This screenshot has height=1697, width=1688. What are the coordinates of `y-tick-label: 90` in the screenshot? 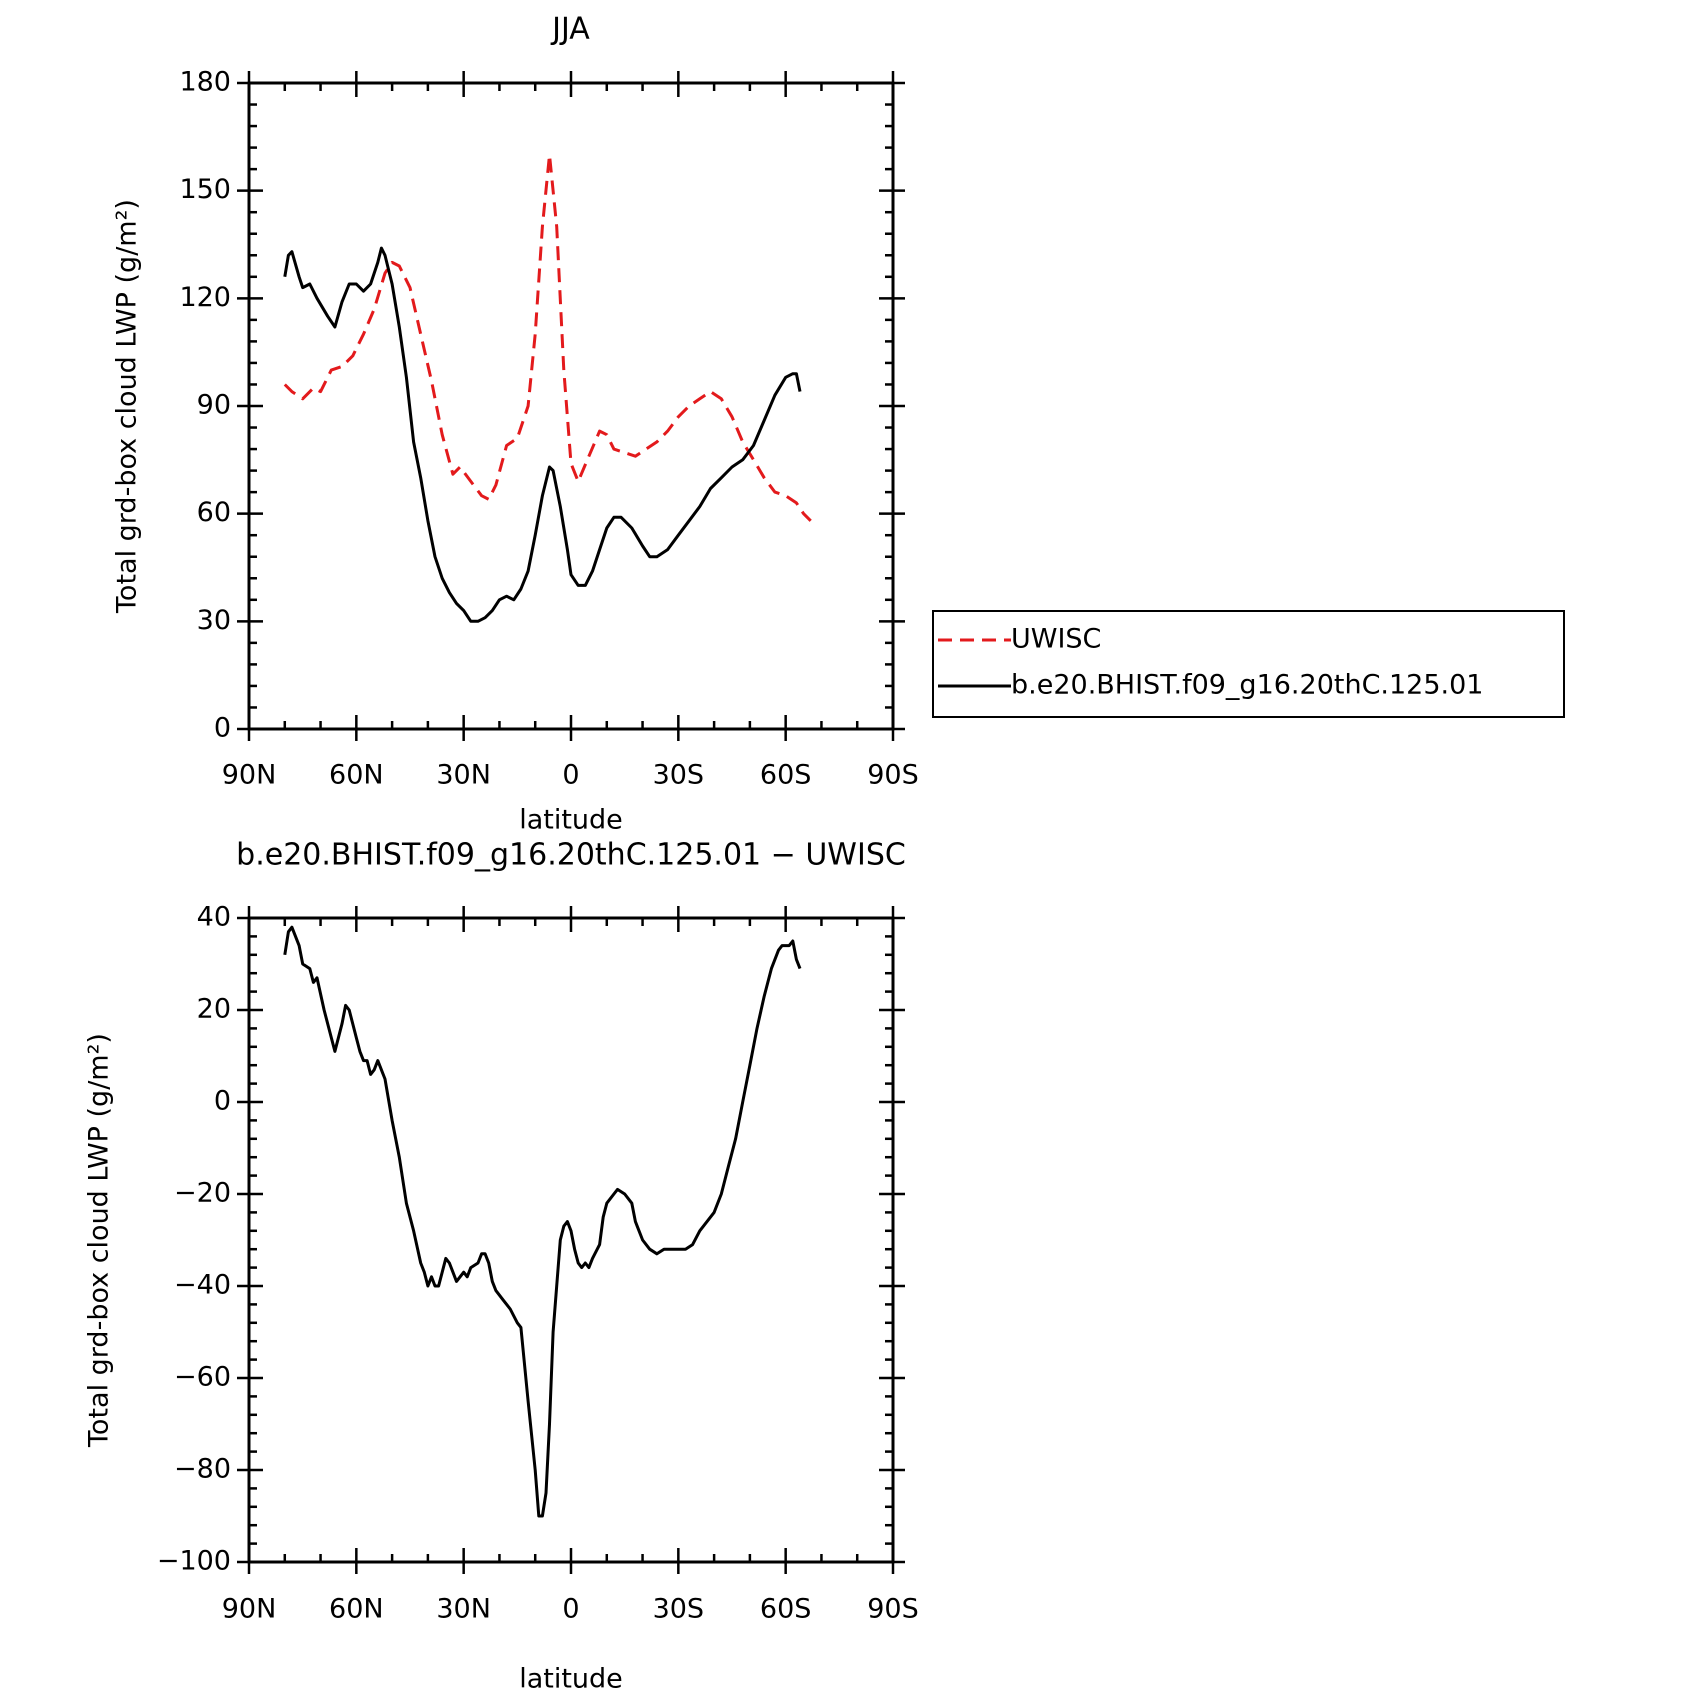 It's located at (214, 405).